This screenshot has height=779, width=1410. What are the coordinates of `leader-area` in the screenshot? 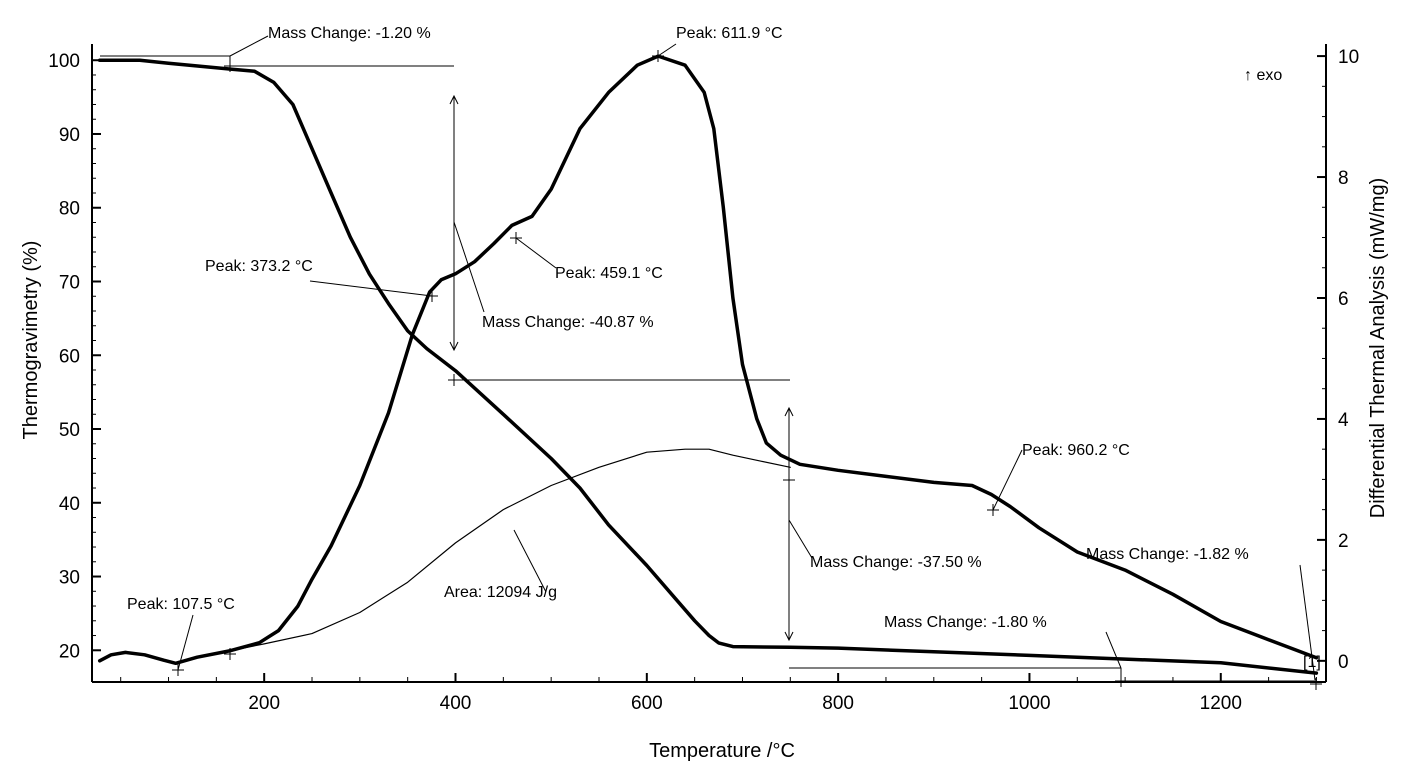 It's located at (530, 561).